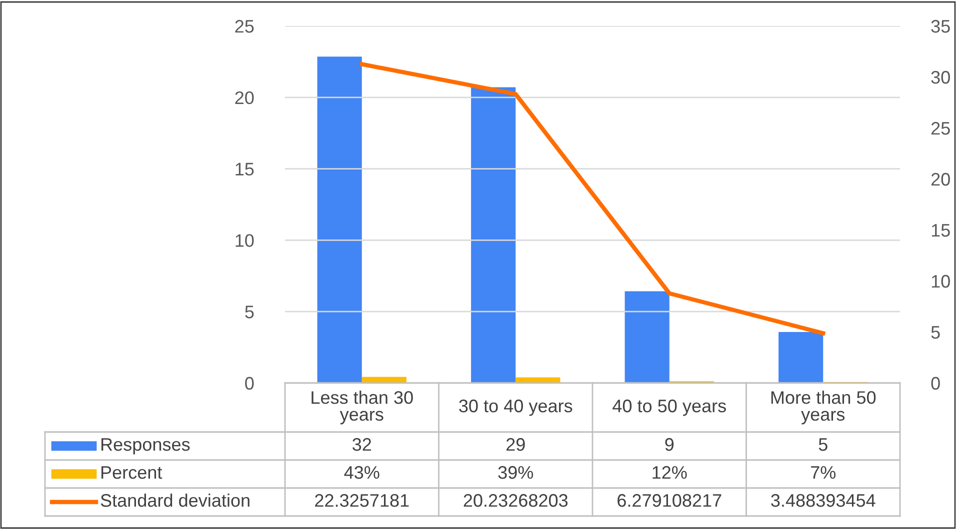 The width and height of the screenshot is (957, 529). What do you see at coordinates (935, 332) in the screenshot?
I see `y2-tick-label: 5` at bounding box center [935, 332].